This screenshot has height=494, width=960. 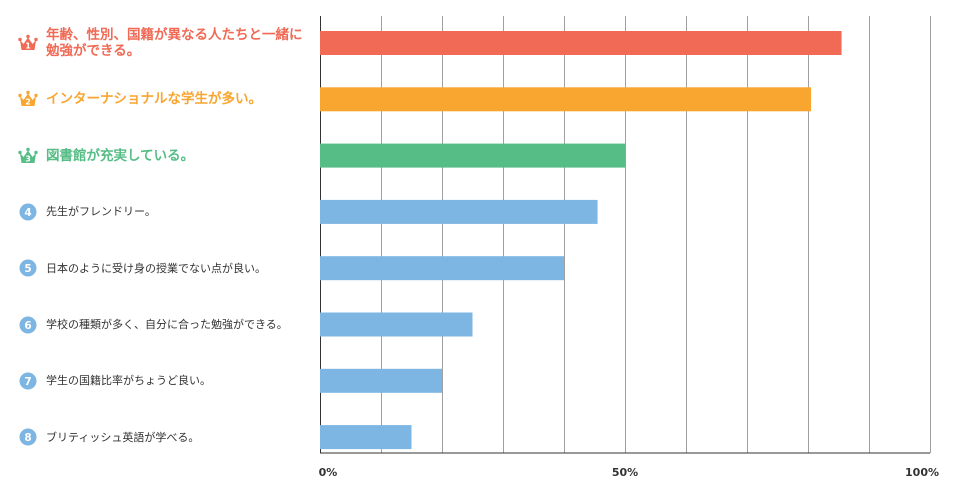 What do you see at coordinates (168, 212) in the screenshot?
I see `category-row-4: 4 先生がフレンドリー。` at bounding box center [168, 212].